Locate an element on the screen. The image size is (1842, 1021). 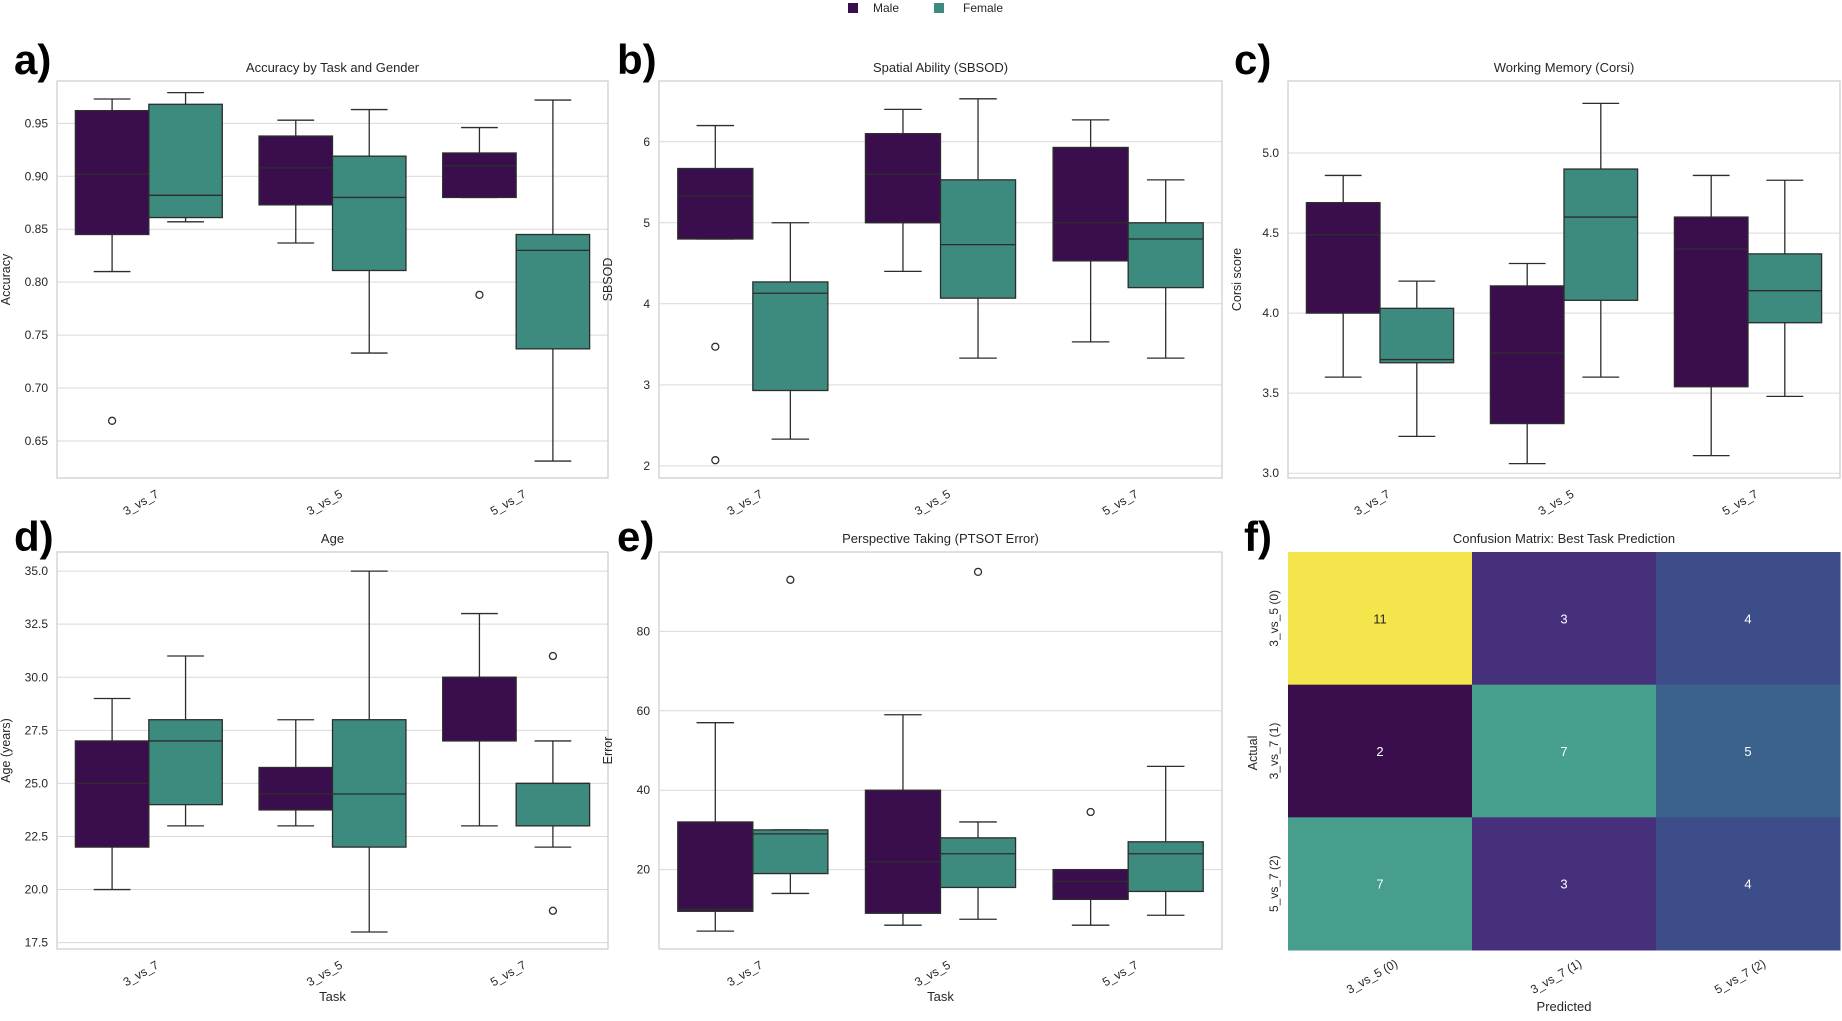
cell-value: 7 is located at coordinates (1563, 751).